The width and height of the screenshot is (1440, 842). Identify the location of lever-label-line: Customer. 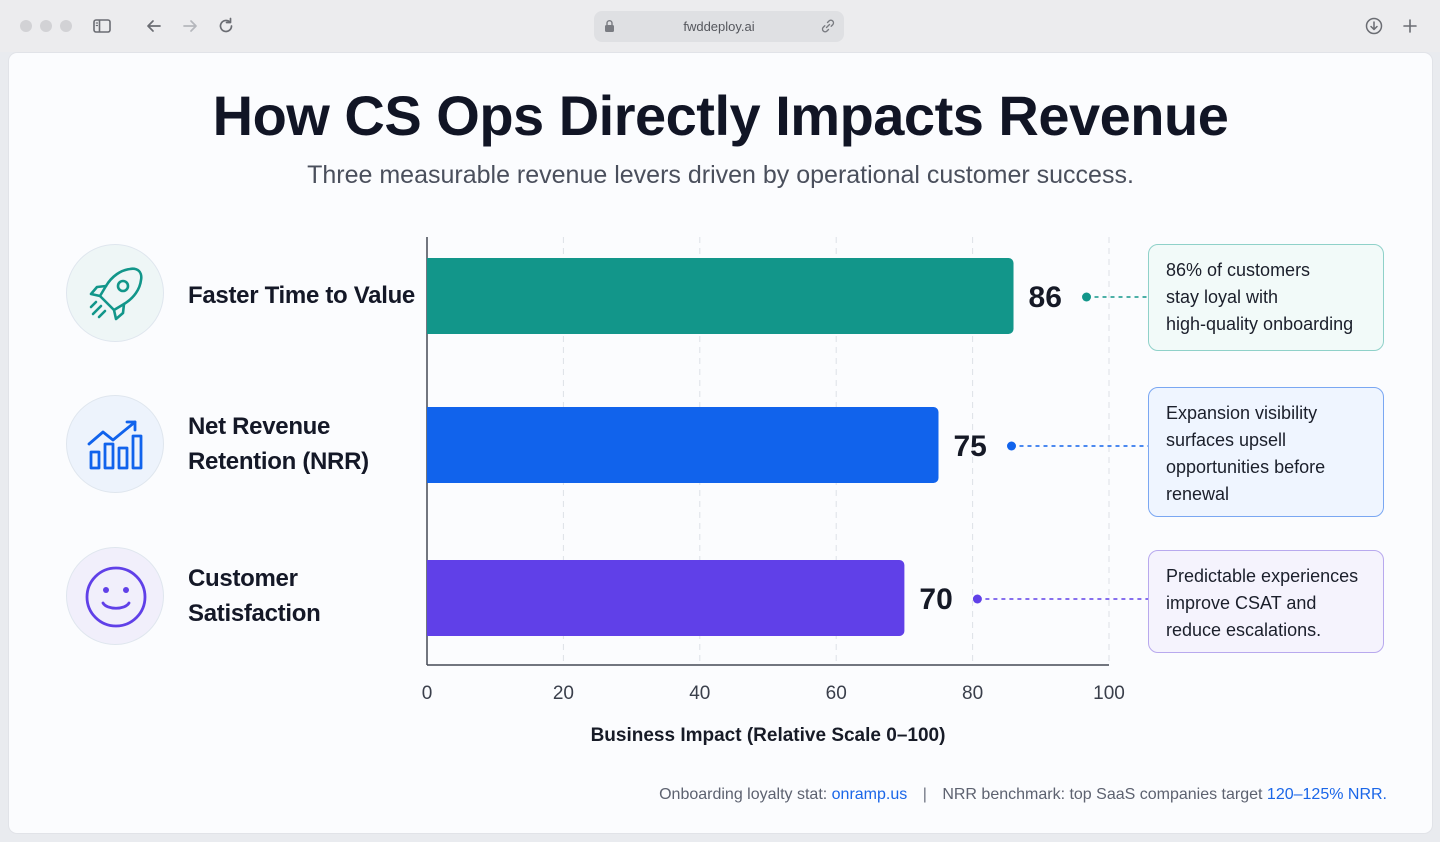
(243, 578).